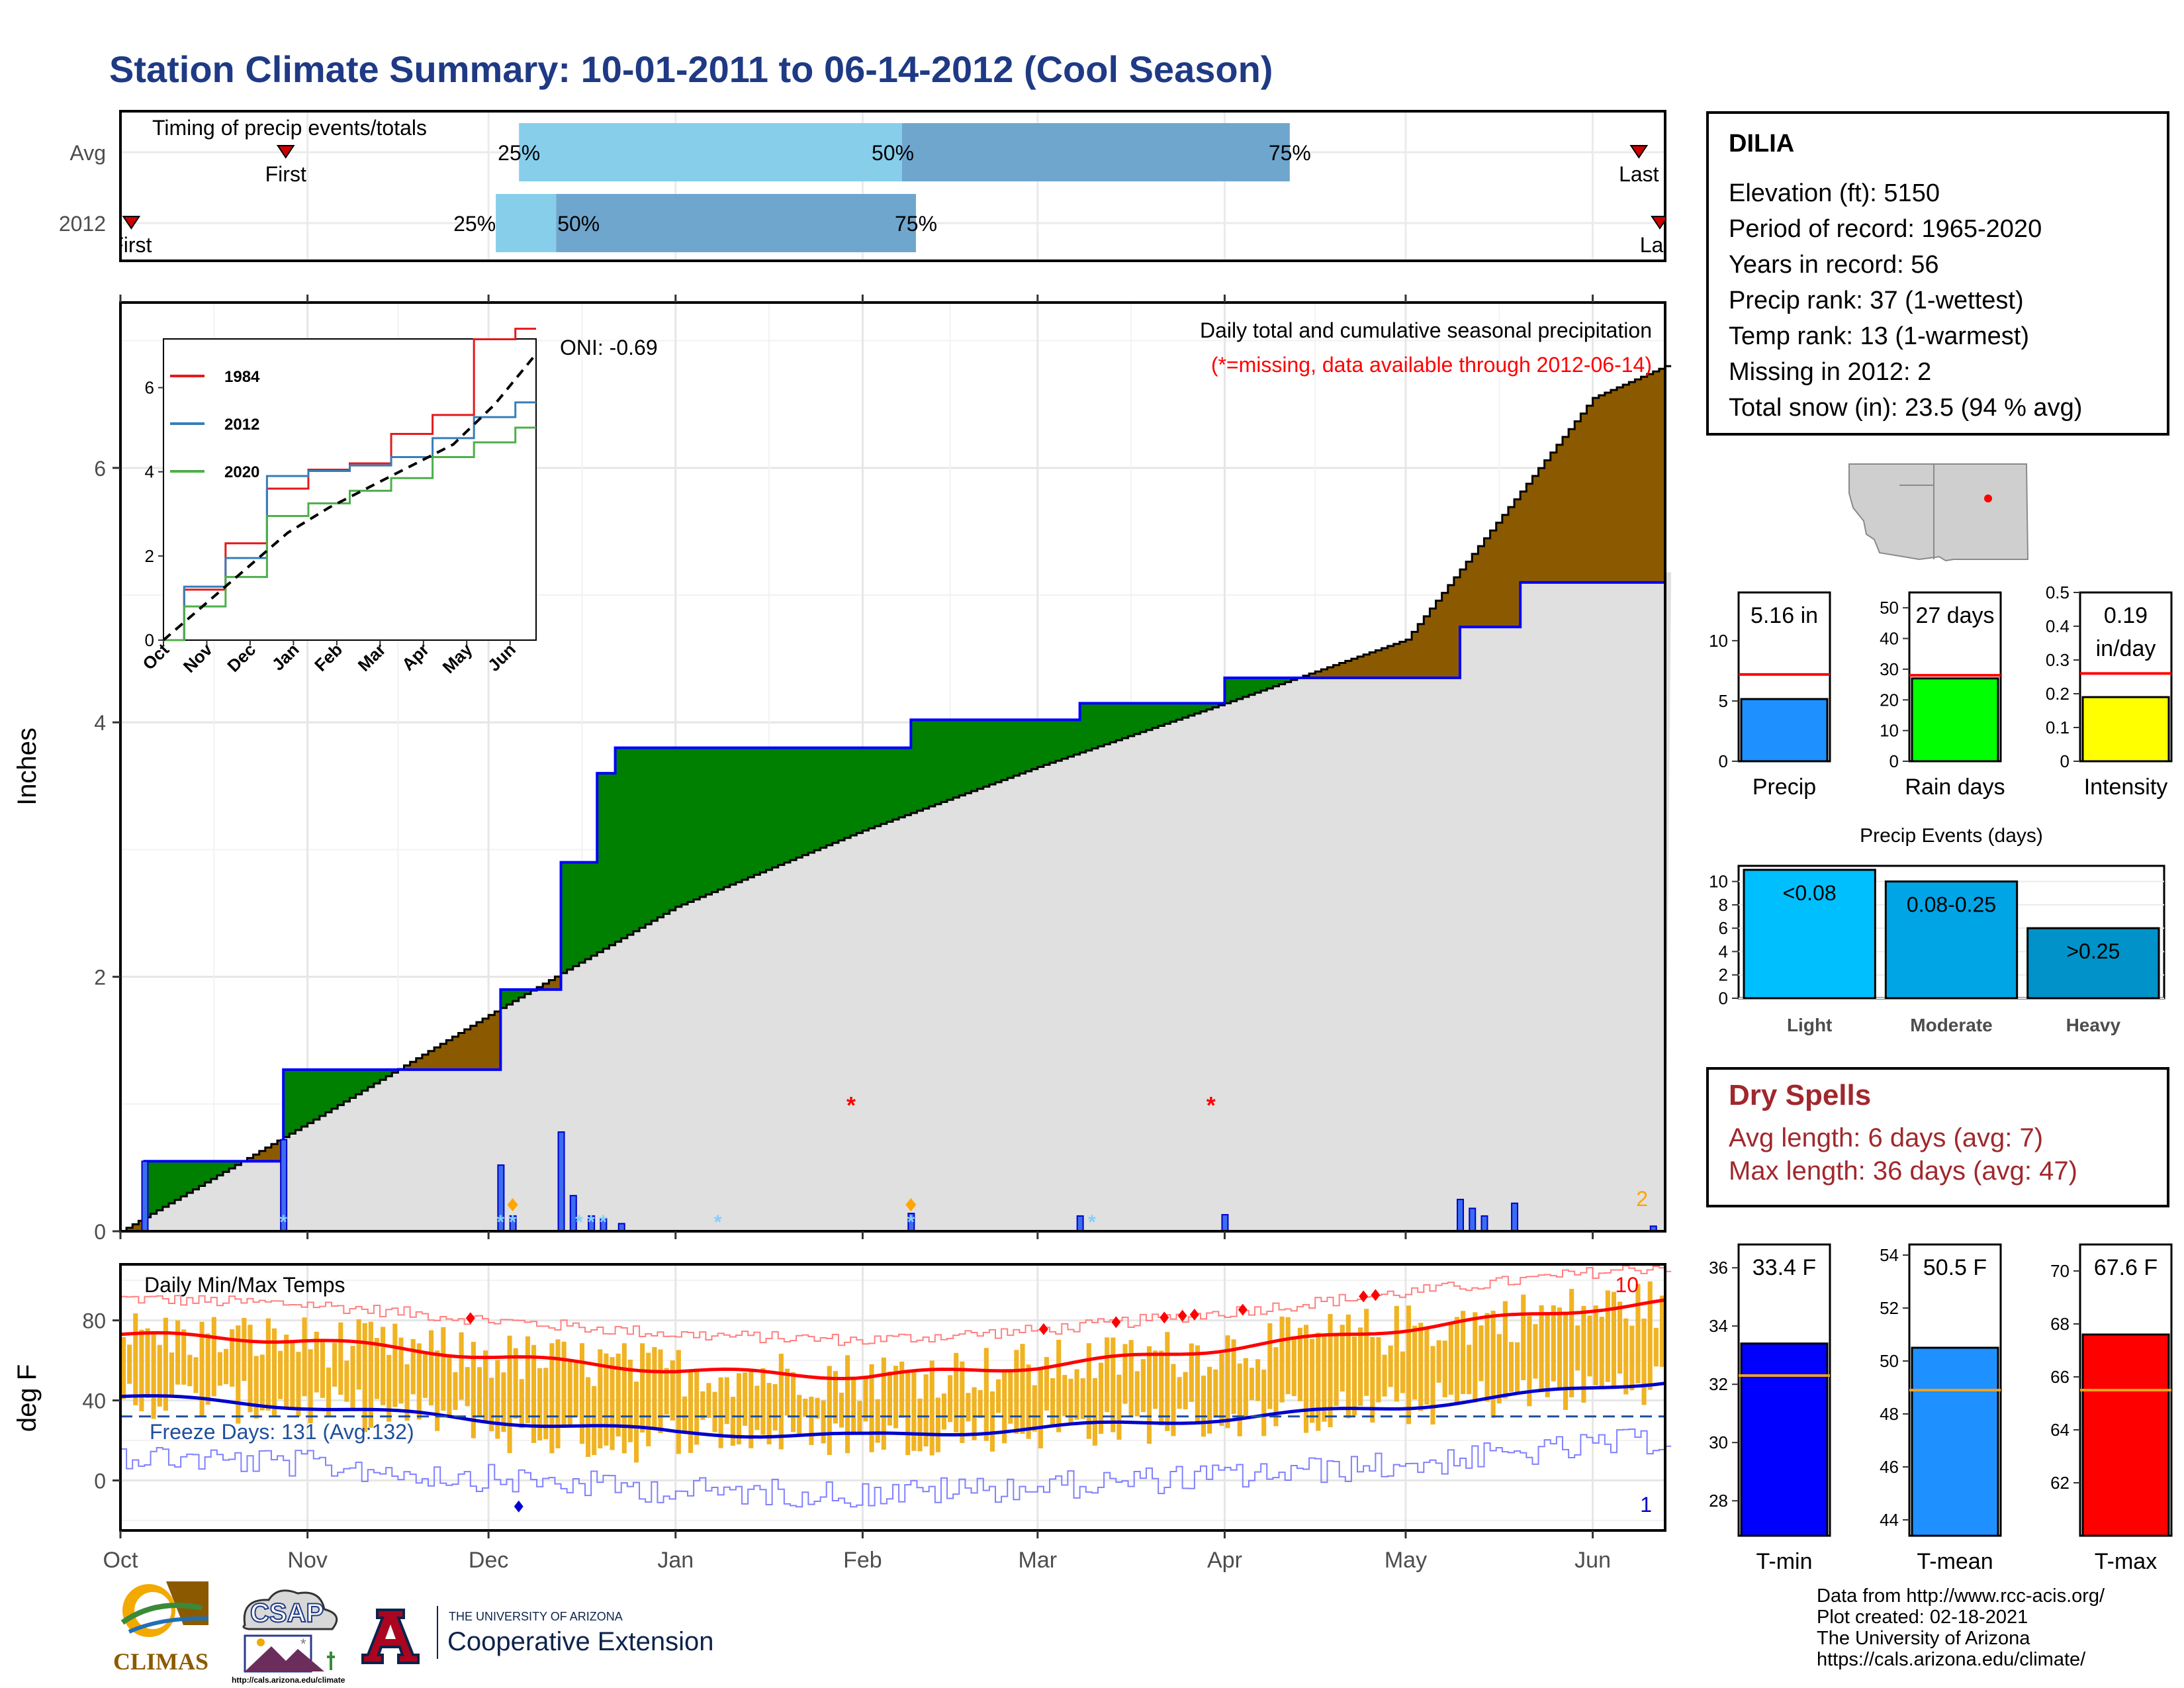 Image resolution: width=2184 pixels, height=1688 pixels. Describe the element at coordinates (245, 1285) in the screenshot. I see `temp-title: Daily Min/Max Temps` at that location.